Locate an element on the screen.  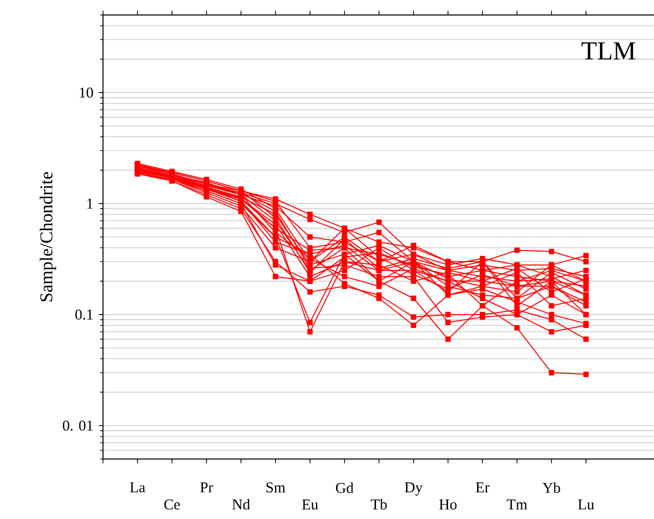
x-tick-label: Gd is located at coordinates (345, 487).